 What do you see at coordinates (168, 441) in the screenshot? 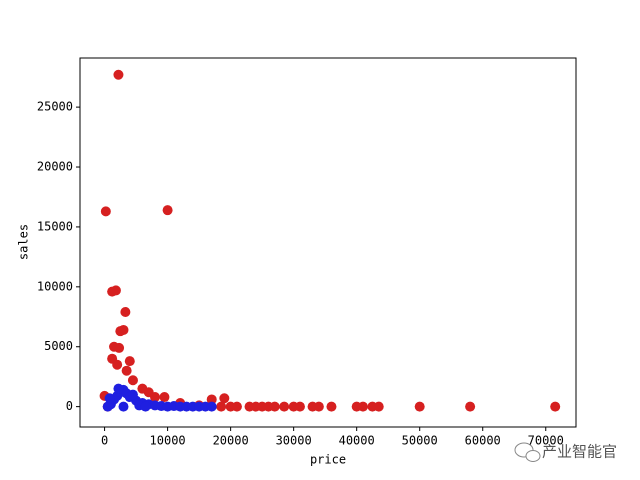
I see `x-tick-label: 10000` at bounding box center [168, 441].